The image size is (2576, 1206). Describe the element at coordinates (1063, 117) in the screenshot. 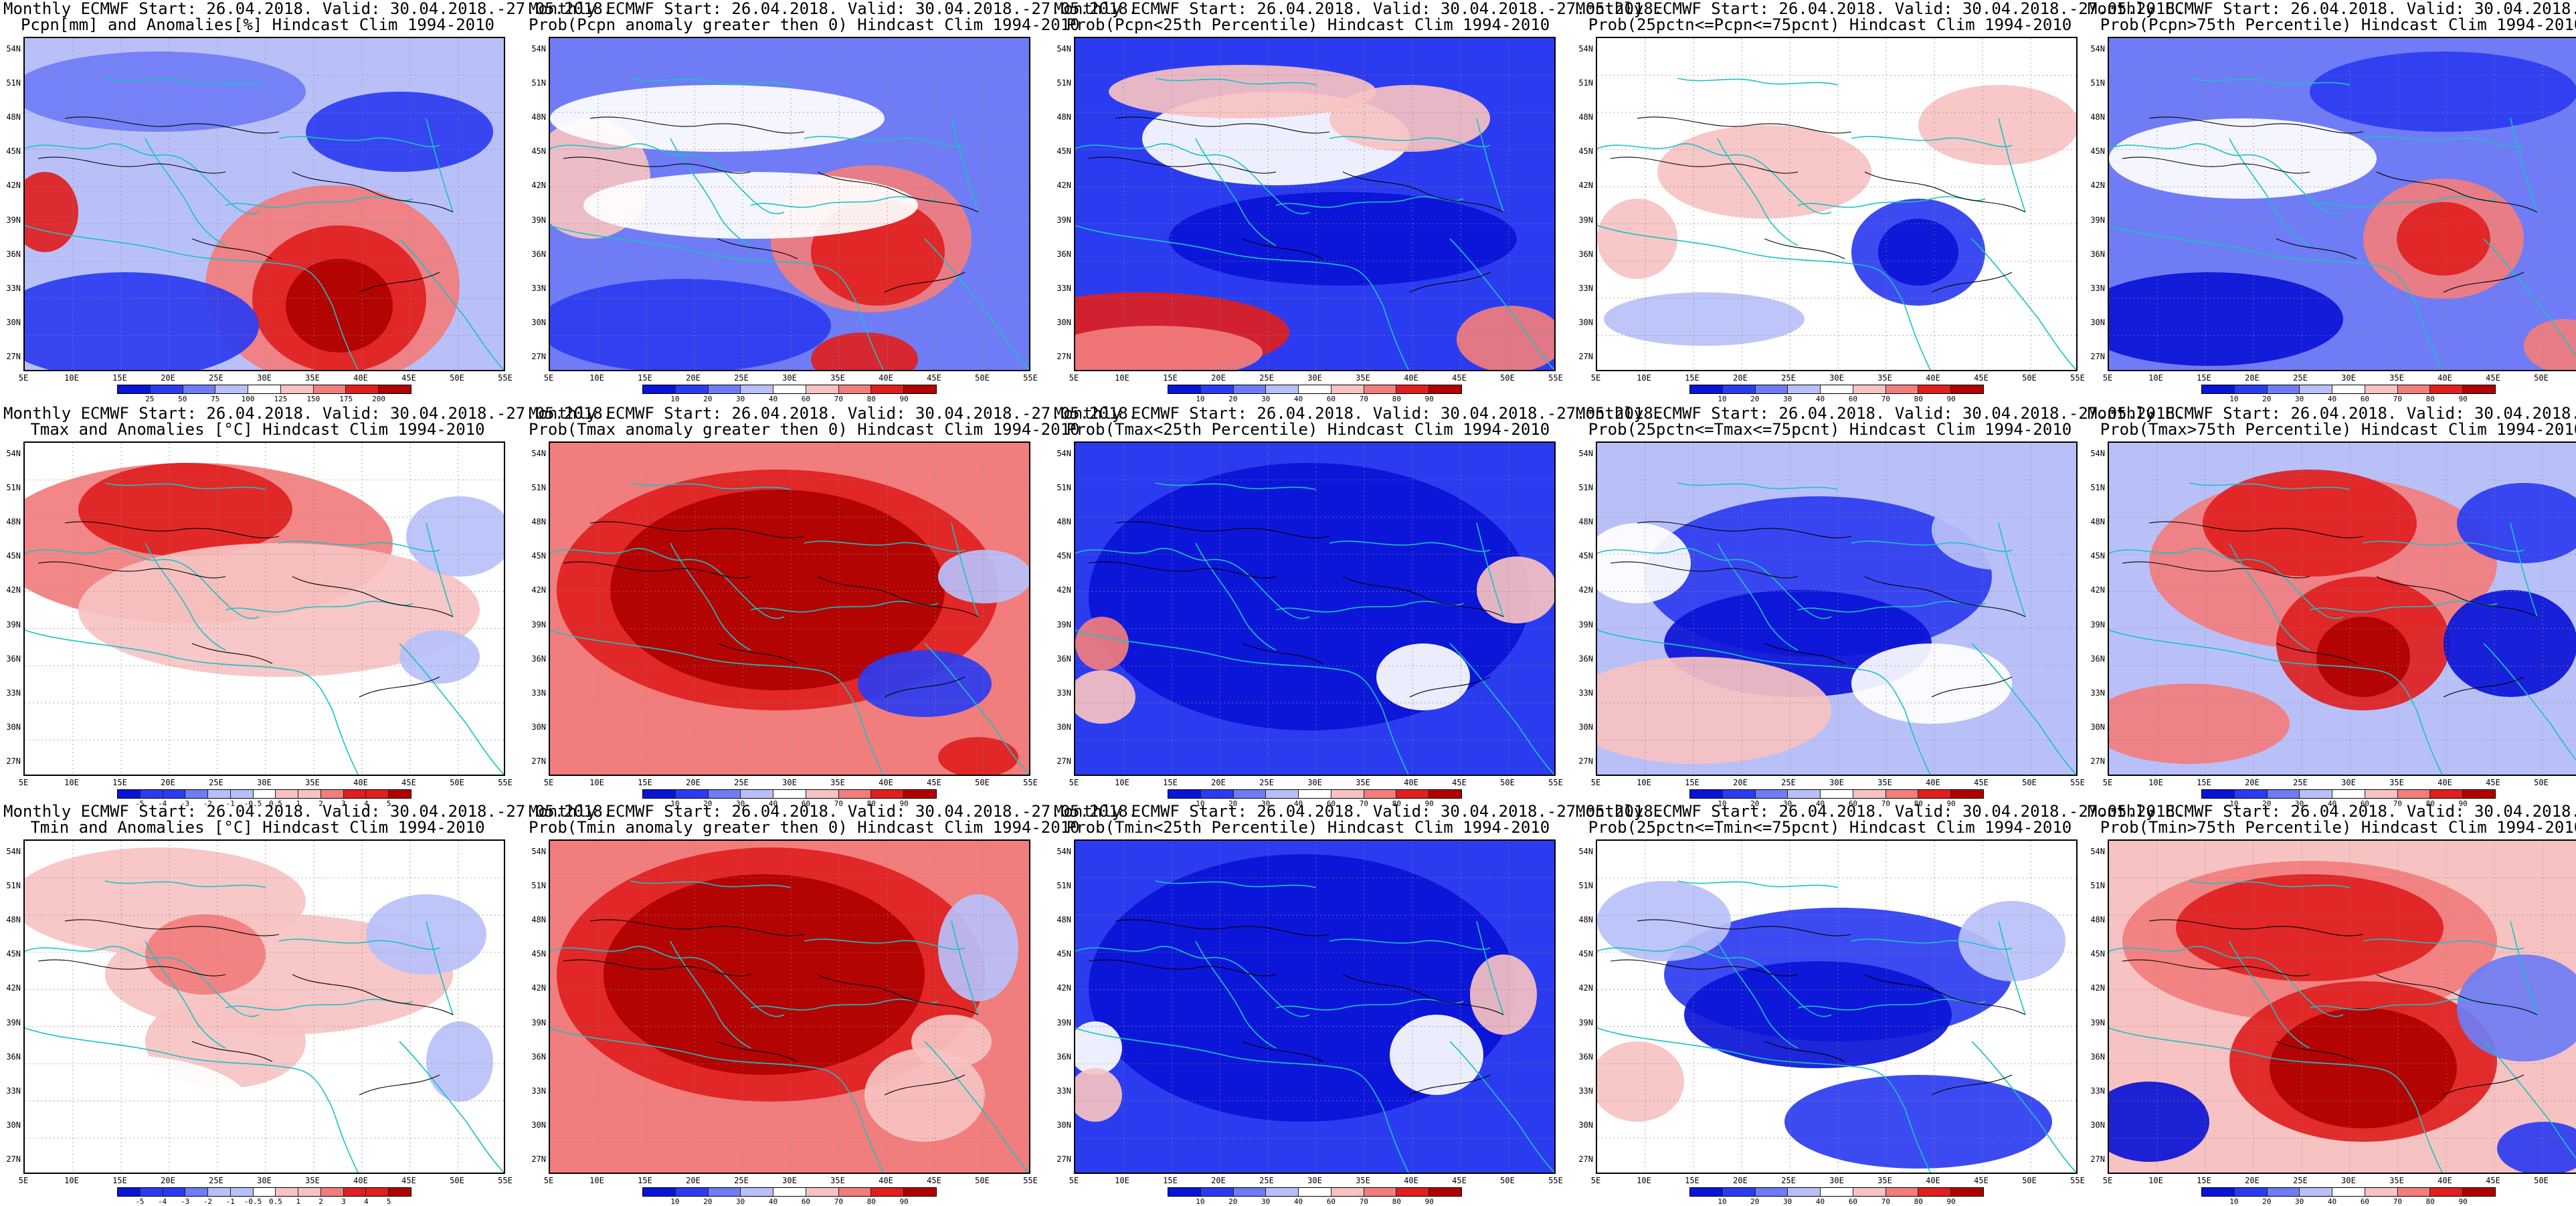

I see `latitude-label: 48N` at that location.